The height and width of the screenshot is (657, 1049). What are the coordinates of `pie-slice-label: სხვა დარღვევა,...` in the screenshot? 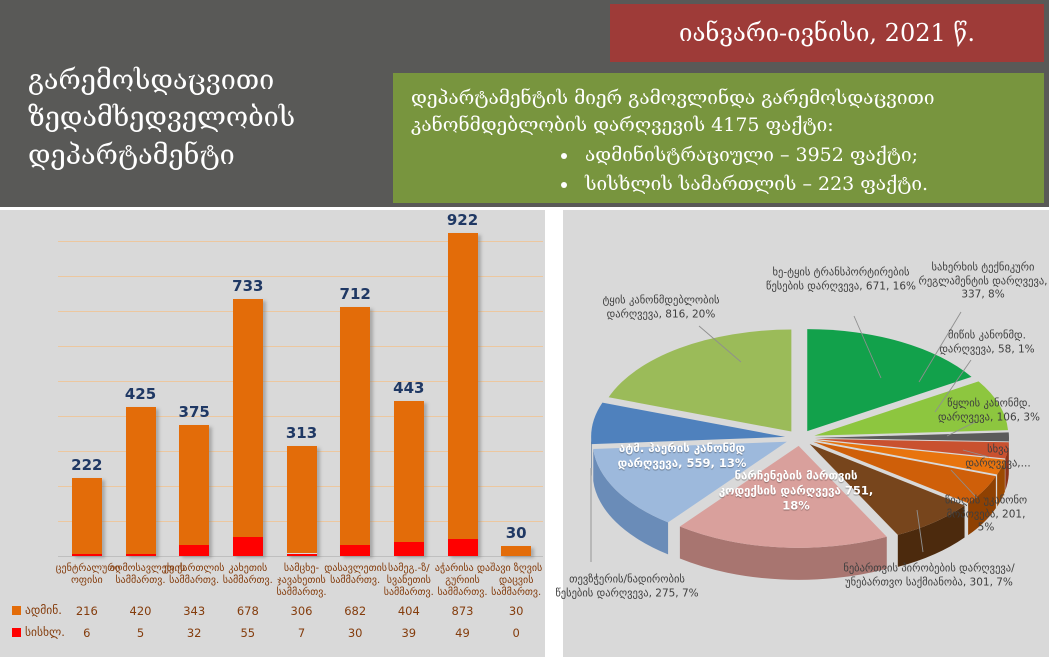 It's located at (998, 456).